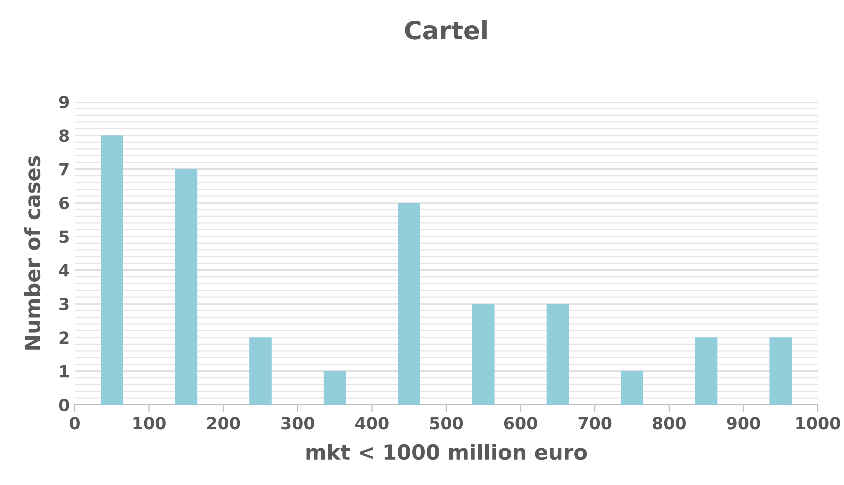 The image size is (844, 485). Describe the element at coordinates (32, 253) in the screenshot. I see `y-axis-title: Number of cases` at that location.